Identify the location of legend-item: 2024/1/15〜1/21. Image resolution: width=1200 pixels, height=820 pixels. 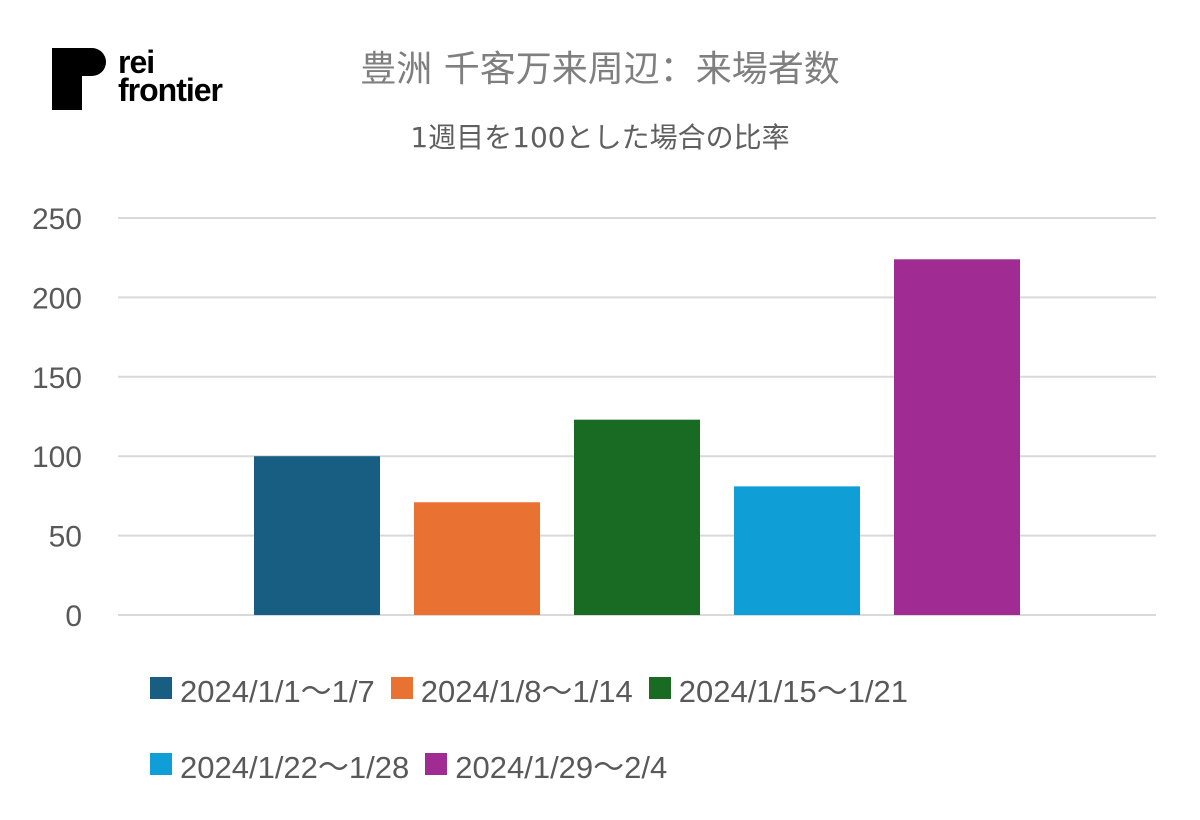
(785, 688).